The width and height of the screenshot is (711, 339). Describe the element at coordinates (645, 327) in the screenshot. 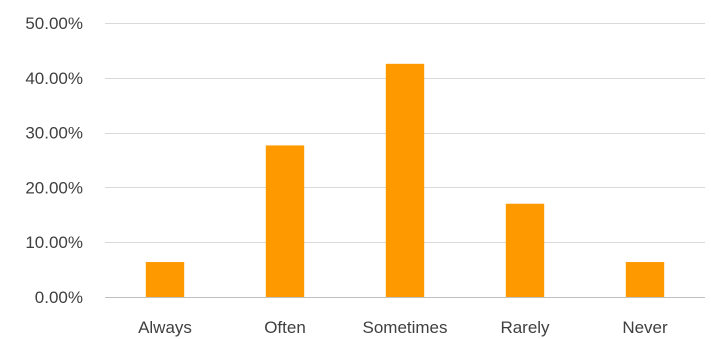

I see `x-tick-label: Never` at that location.